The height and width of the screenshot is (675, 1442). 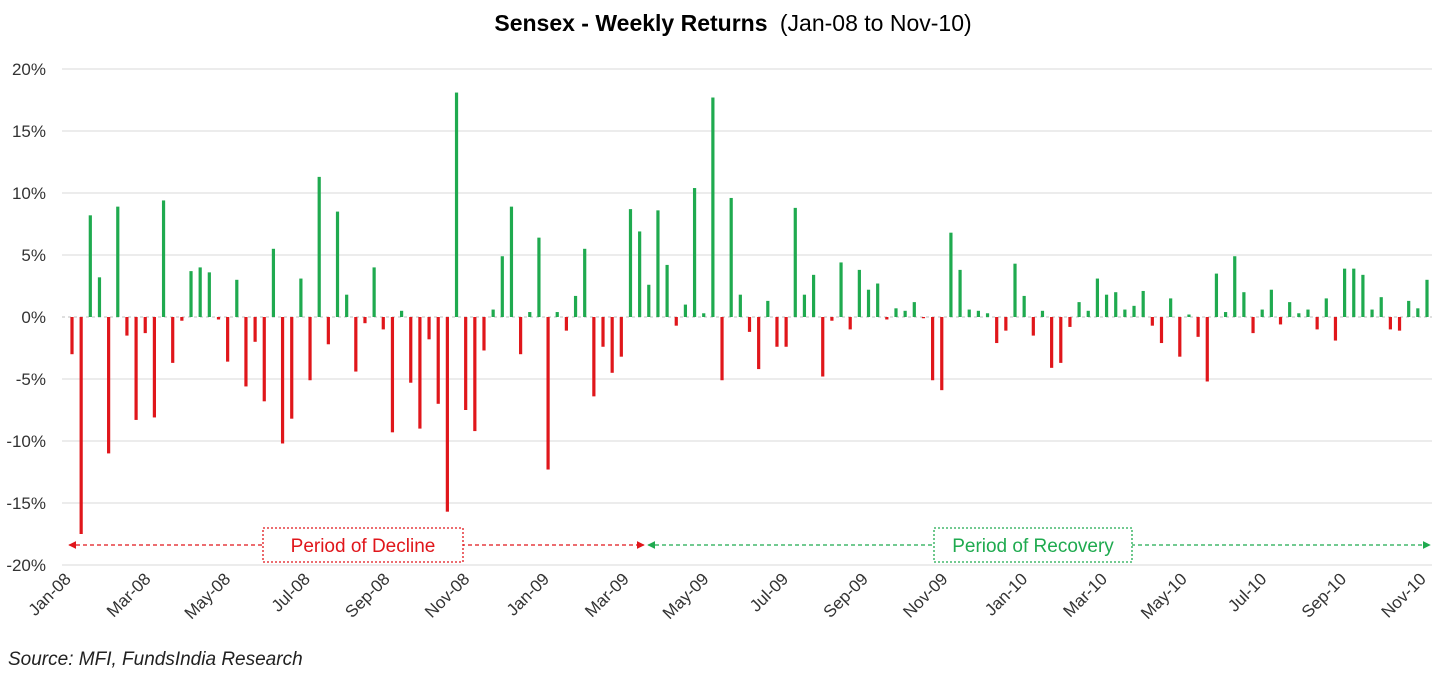 I want to click on x-tick-label: Jul-08, so click(x=291, y=592).